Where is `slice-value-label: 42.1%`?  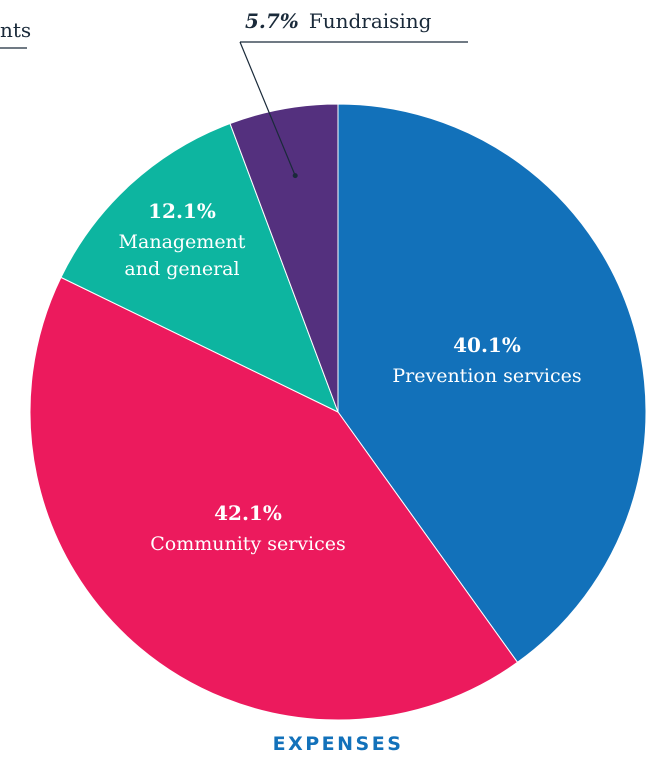 slice-value-label: 42.1% is located at coordinates (248, 513).